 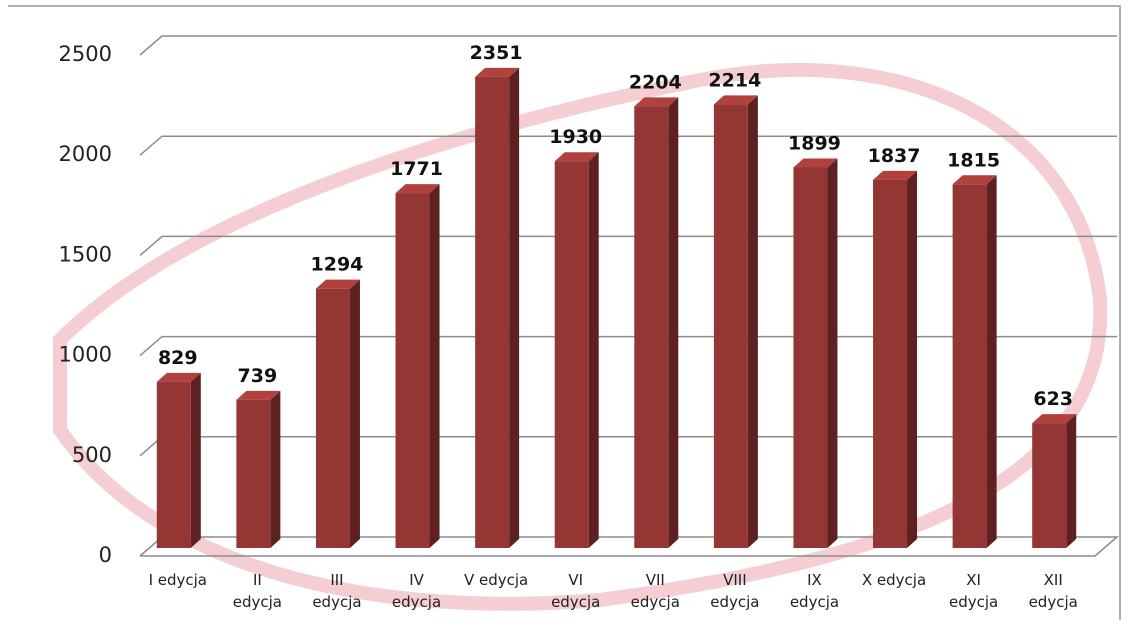 I want to click on value-label: 2214, so click(x=734, y=80).